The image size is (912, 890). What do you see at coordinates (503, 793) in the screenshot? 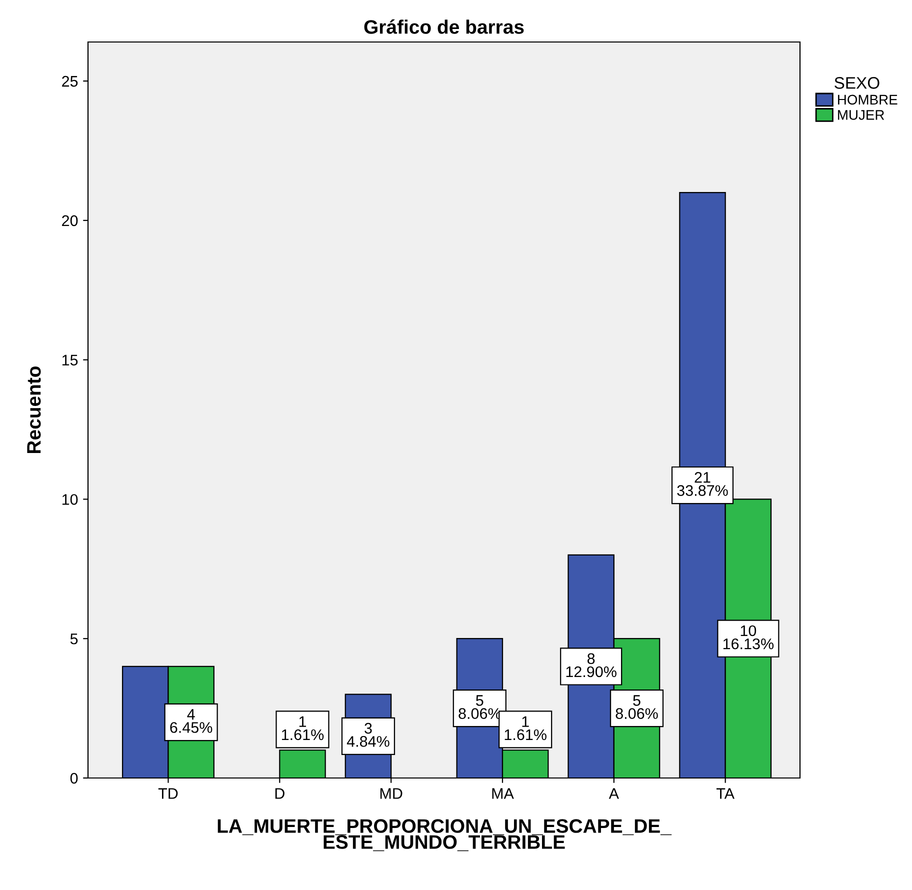
I see `x-tick-label: MA` at bounding box center [503, 793].